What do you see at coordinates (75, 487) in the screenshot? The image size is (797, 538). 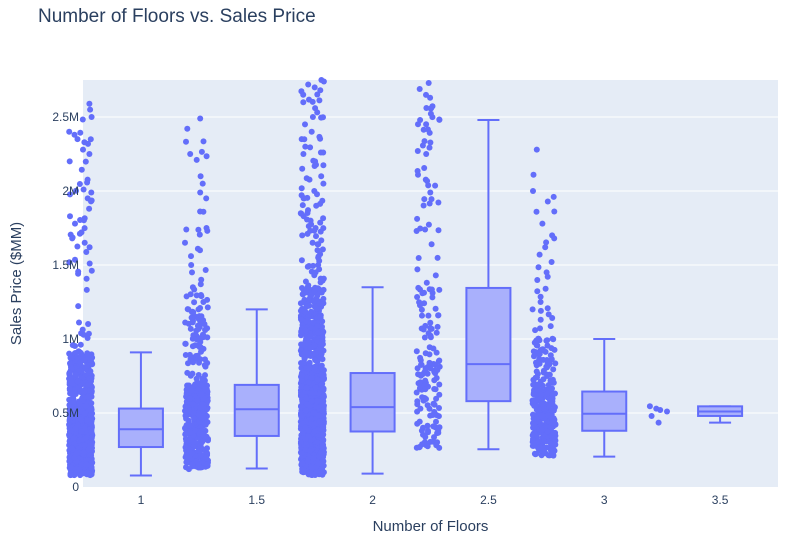 I see `y-tick-label: 0` at bounding box center [75, 487].